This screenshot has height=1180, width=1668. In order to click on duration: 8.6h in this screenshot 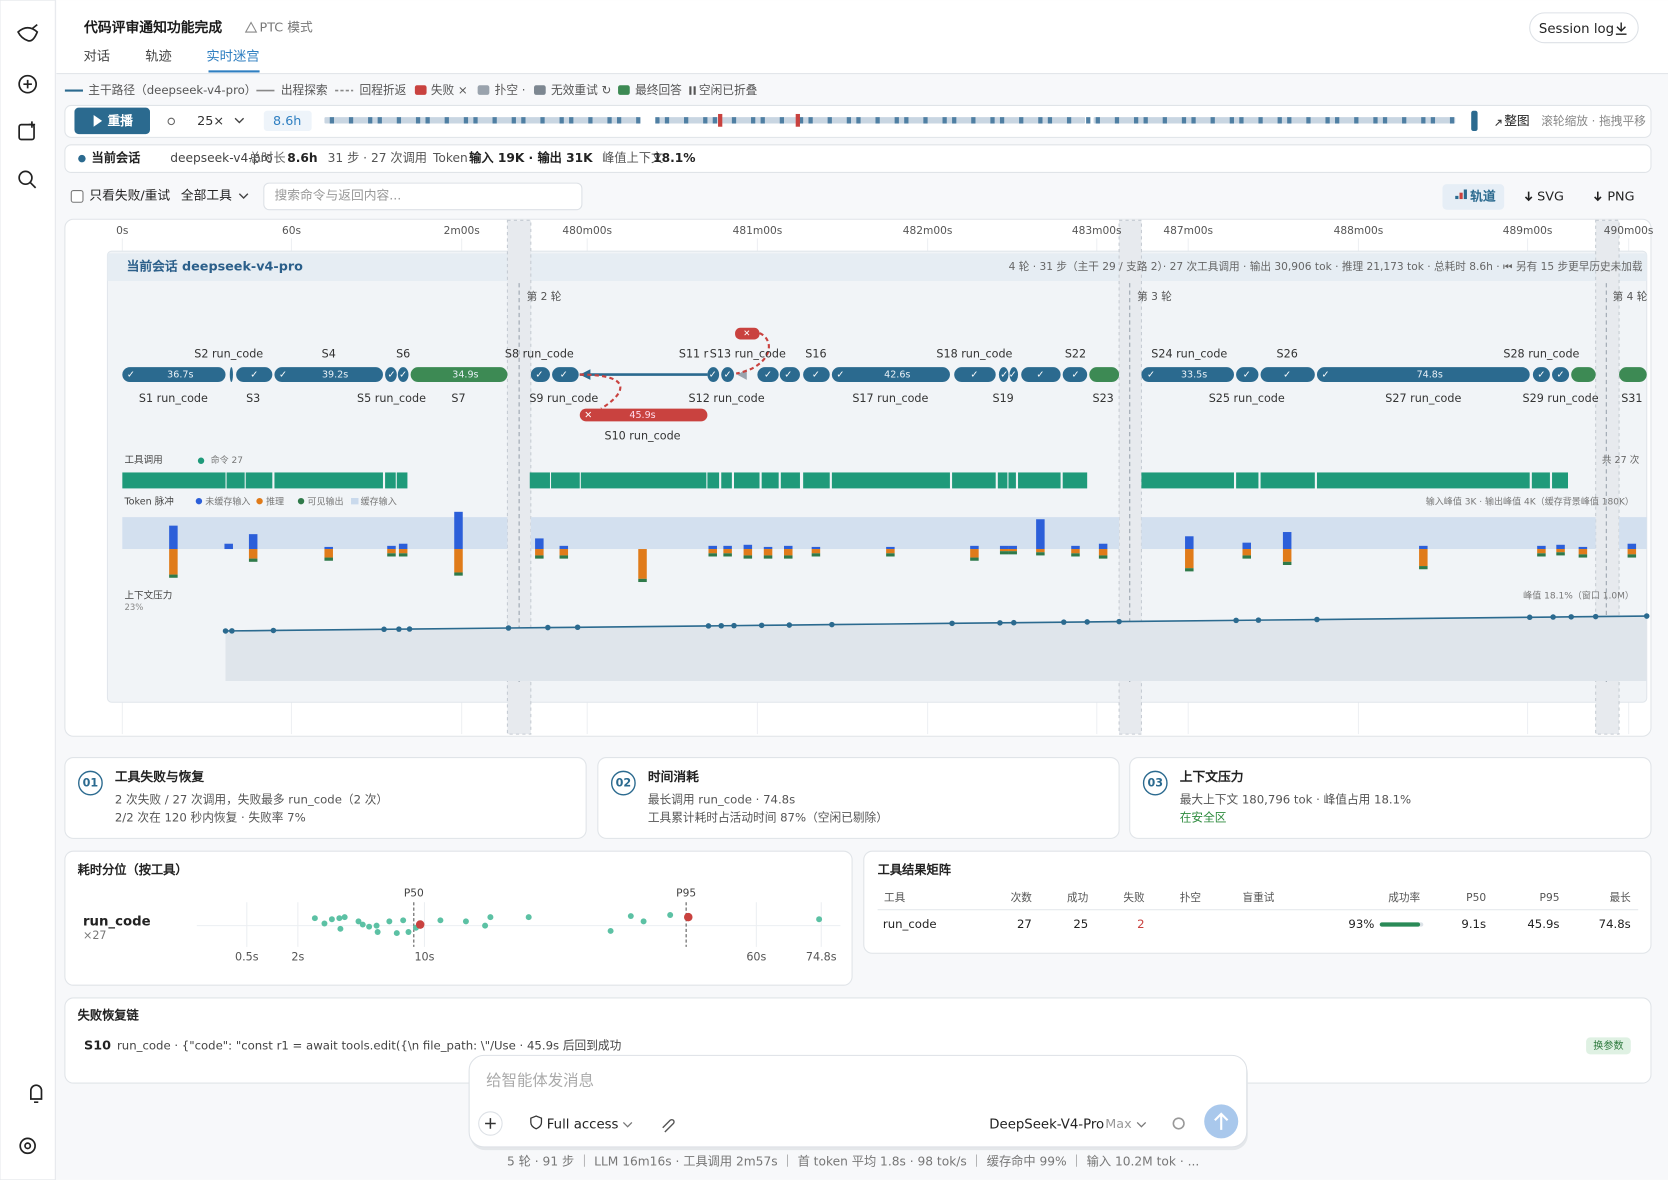, I will do `click(287, 121)`.